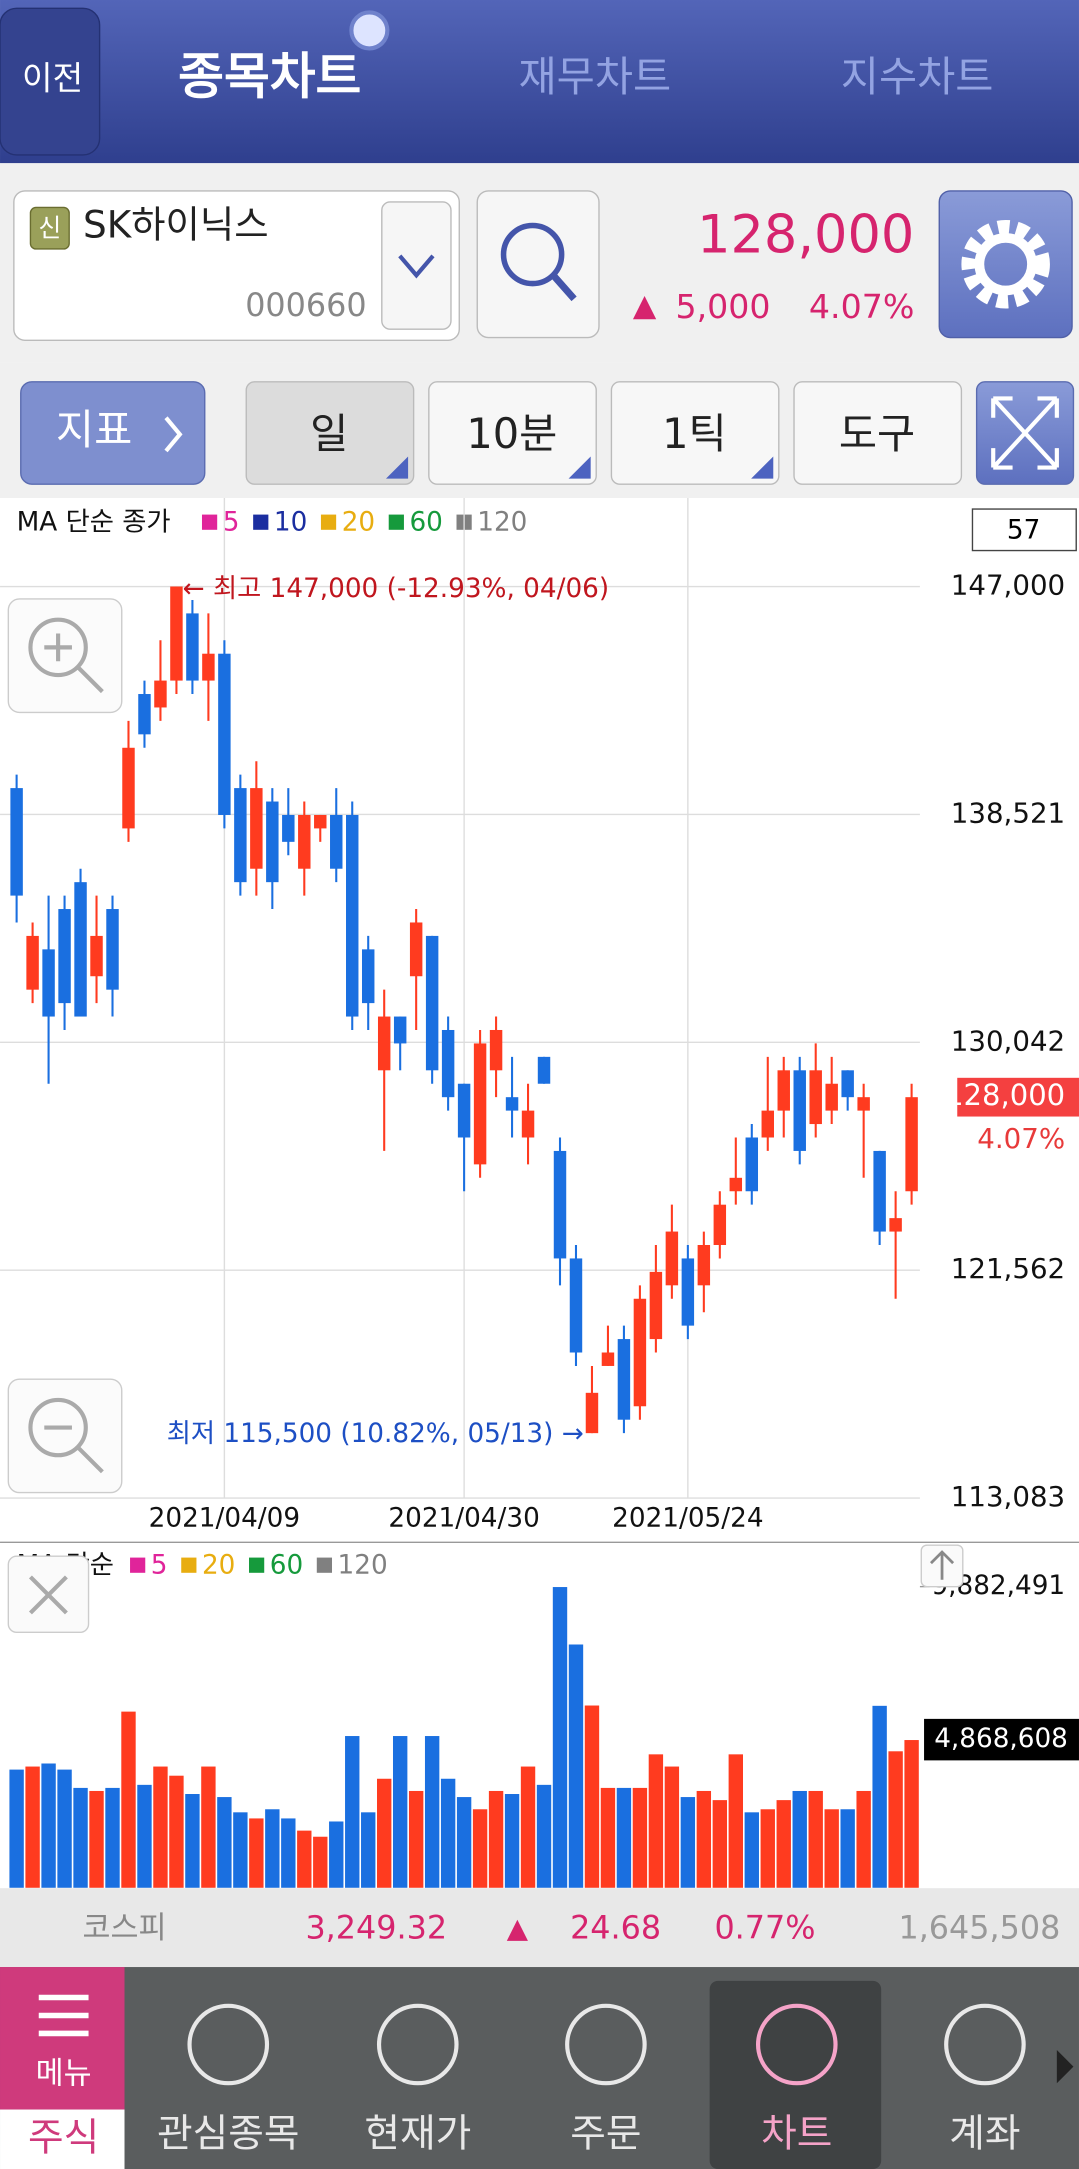 The image size is (1079, 2169). What do you see at coordinates (463, 1518) in the screenshot?
I see `x-tick-label: 2021/04/30` at bounding box center [463, 1518].